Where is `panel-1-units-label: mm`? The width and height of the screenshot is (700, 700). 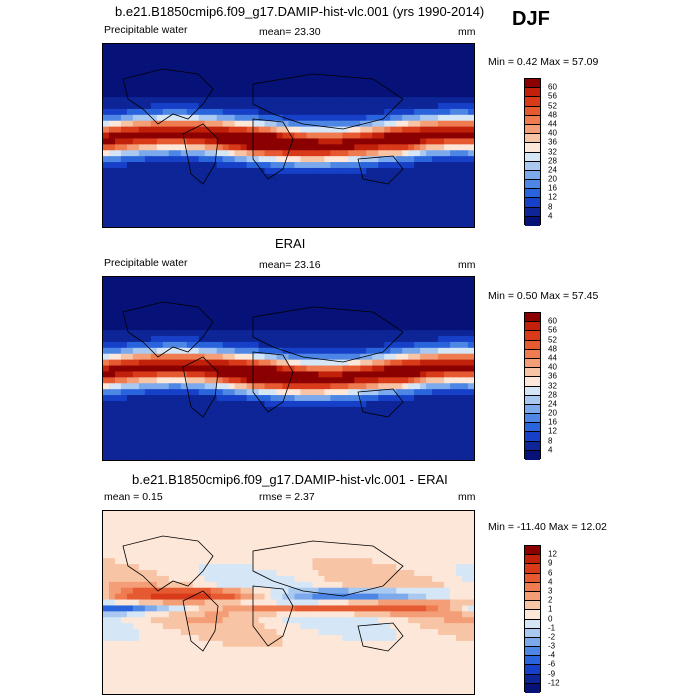
panel-1-units-label: mm is located at coordinates (467, 32).